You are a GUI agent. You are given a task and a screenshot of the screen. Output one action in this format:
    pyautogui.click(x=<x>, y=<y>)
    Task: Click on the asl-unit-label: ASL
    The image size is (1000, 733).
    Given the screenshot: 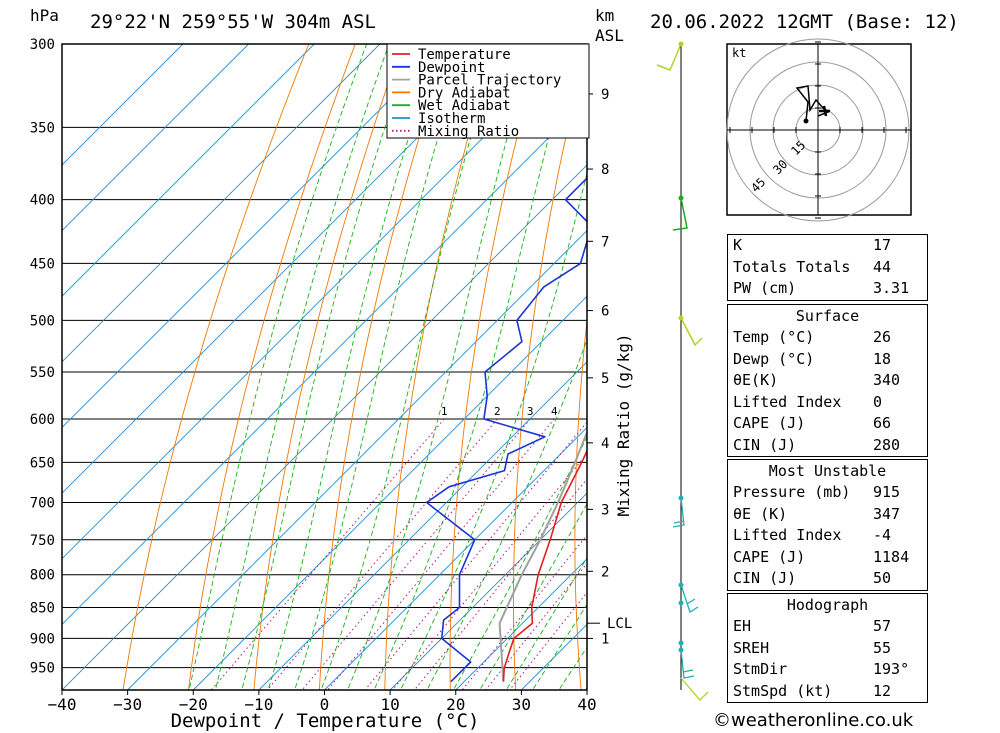 What is the action you would take?
    pyautogui.click(x=609, y=35)
    